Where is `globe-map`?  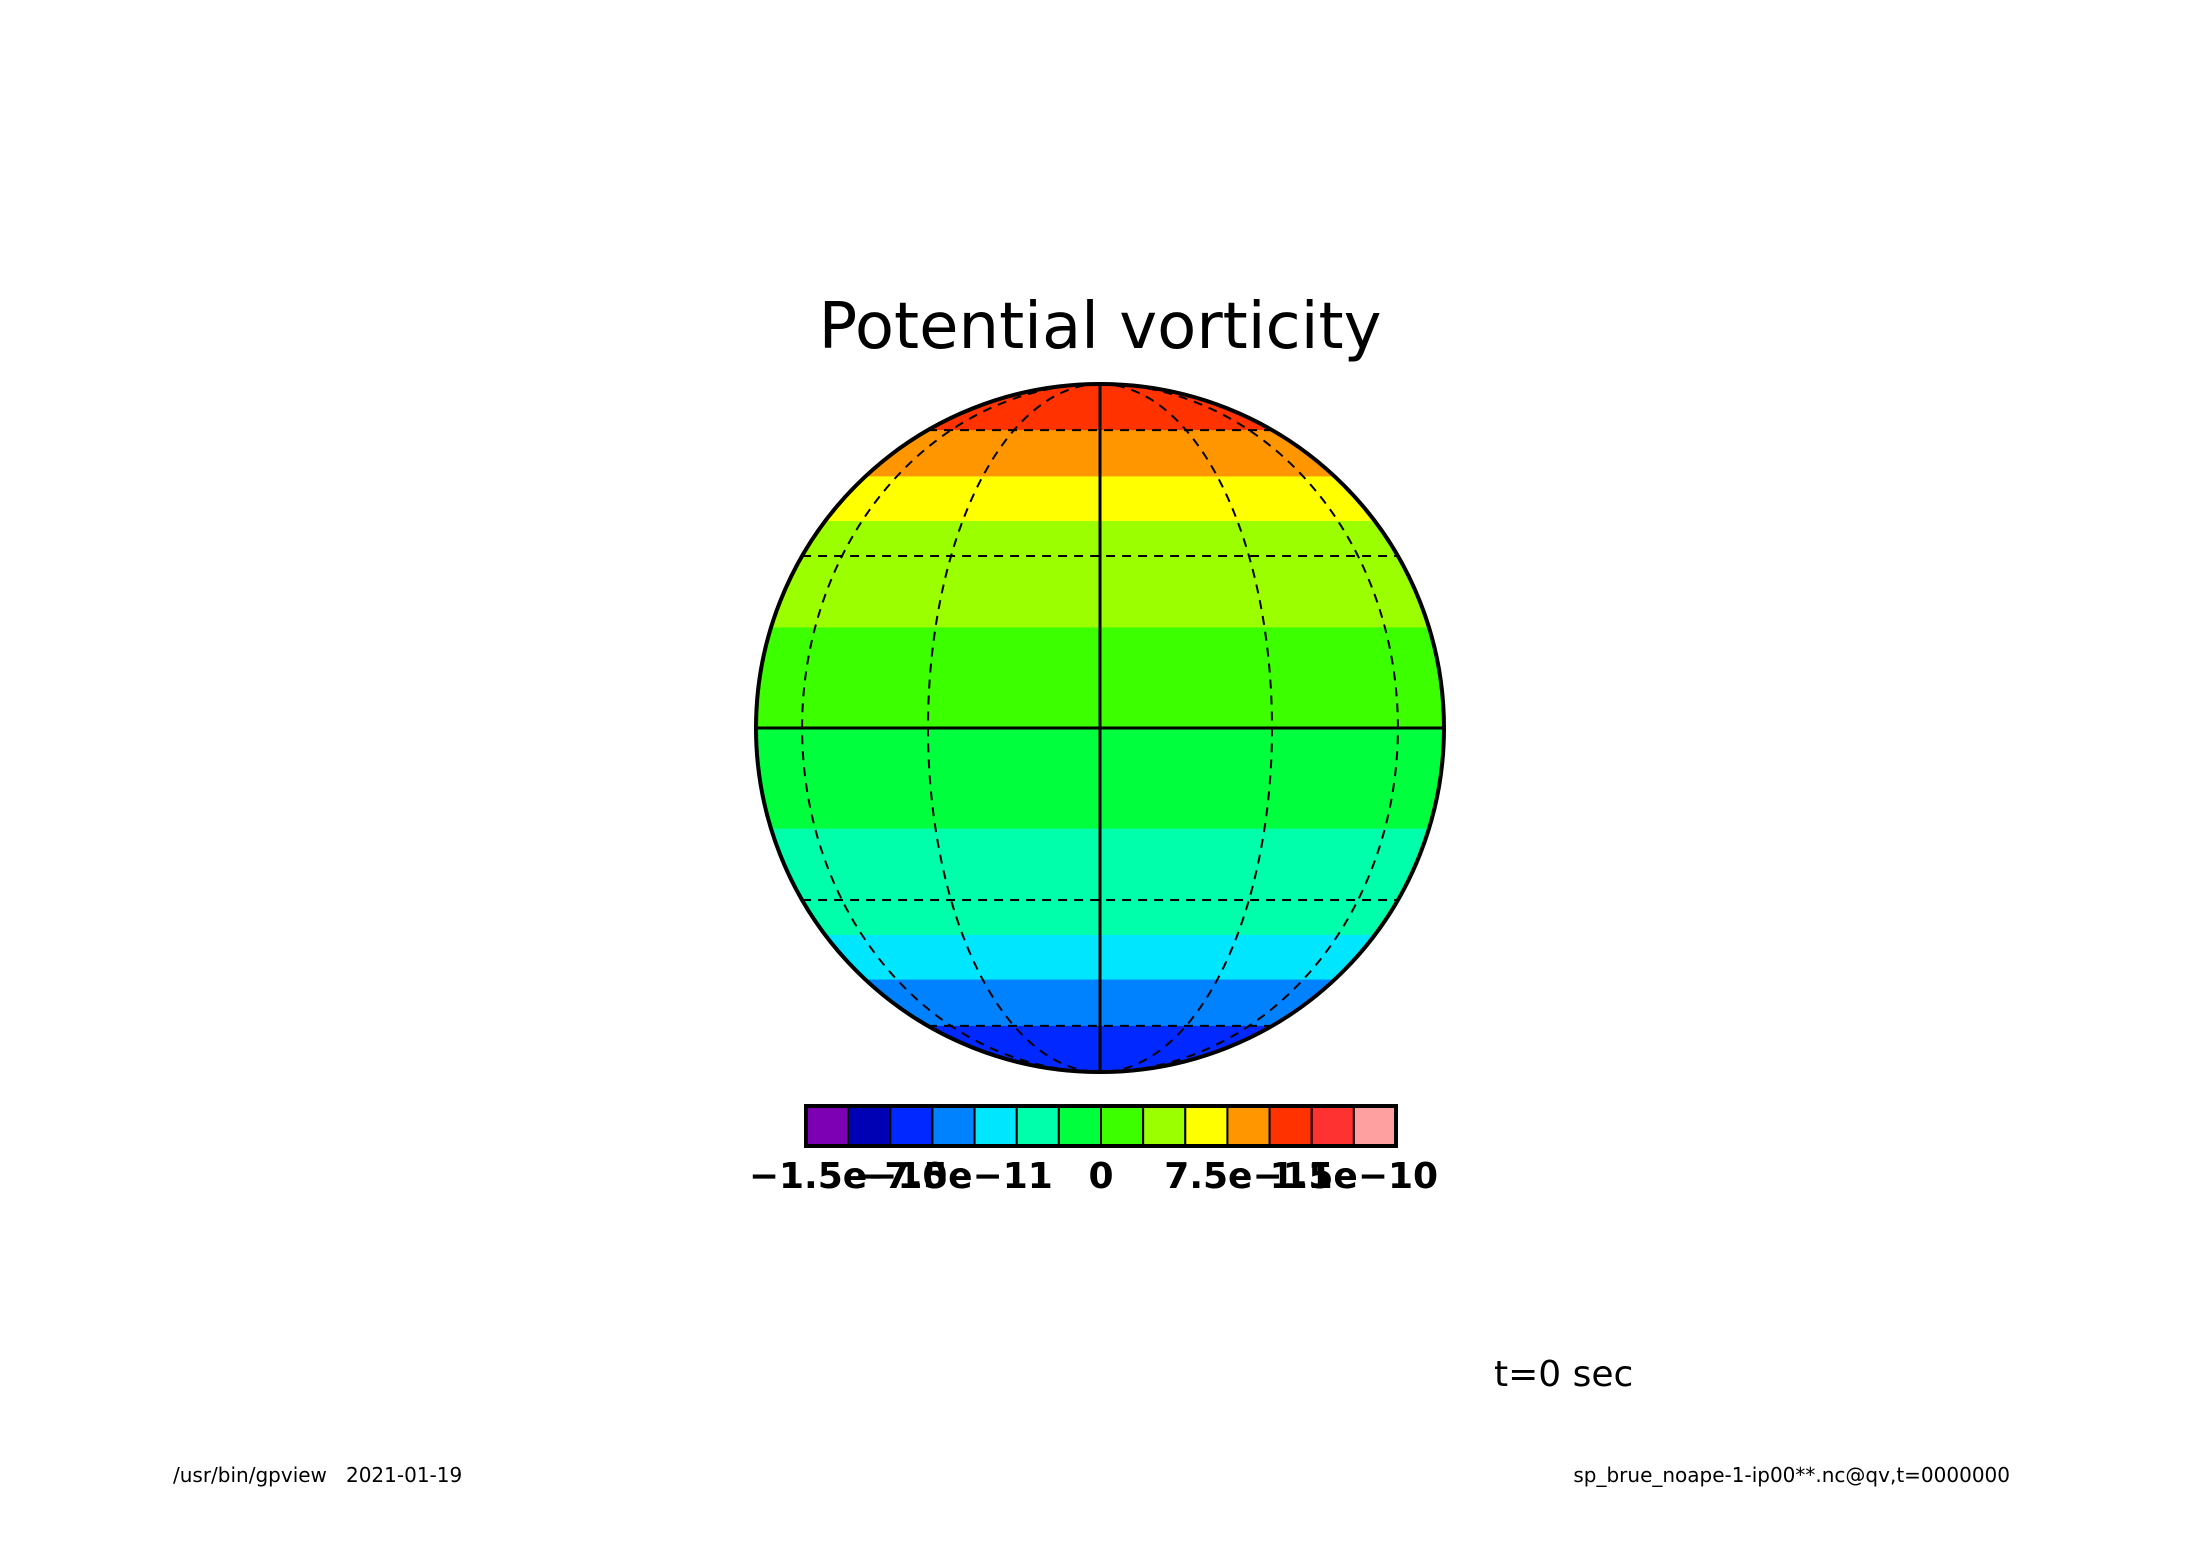 globe-map is located at coordinates (1100, 728).